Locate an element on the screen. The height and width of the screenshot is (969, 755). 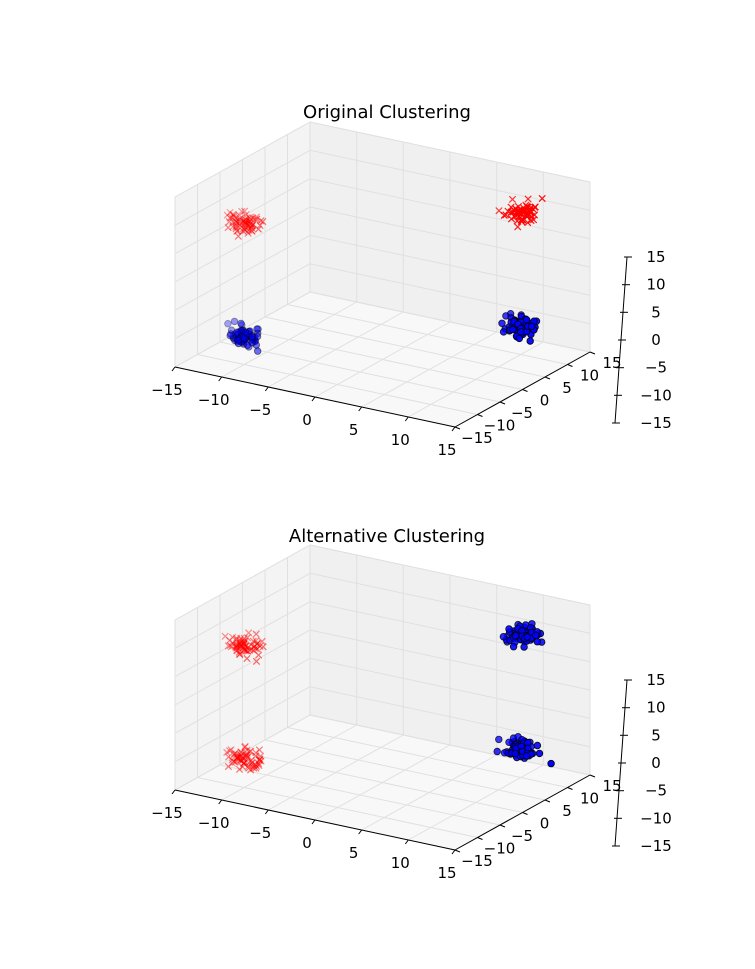
z-tick-label: −10 is located at coordinates (656, 395).